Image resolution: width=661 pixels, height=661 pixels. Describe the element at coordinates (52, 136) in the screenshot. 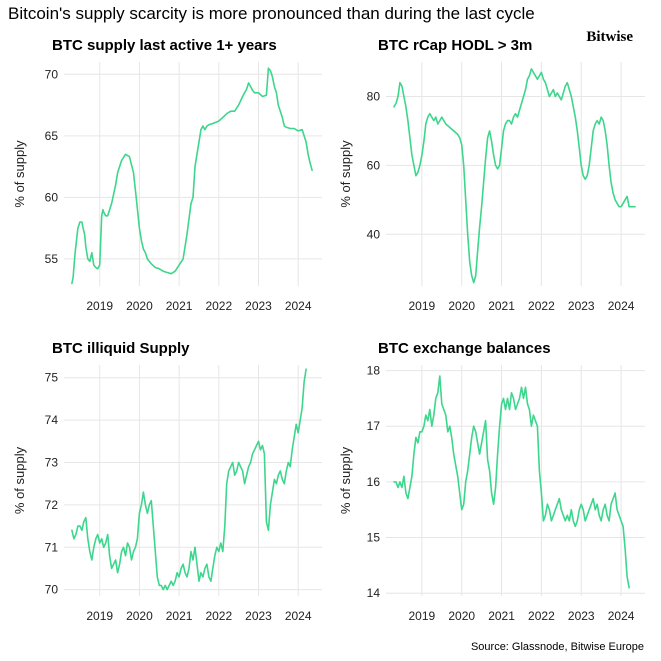

I see `y-tick-label: 65` at that location.